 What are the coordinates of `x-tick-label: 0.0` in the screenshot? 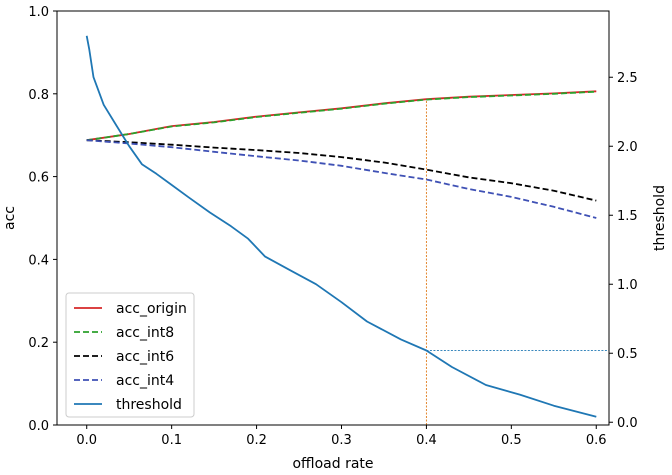 It's located at (86, 440).